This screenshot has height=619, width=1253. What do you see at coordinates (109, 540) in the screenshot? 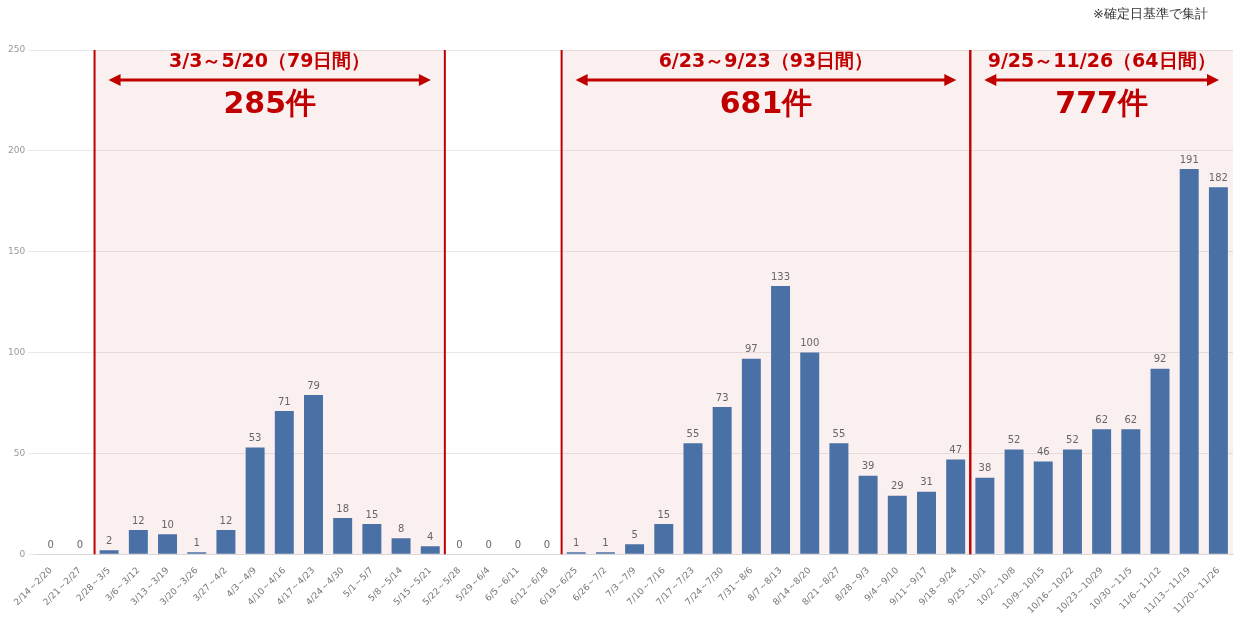
I see `data-label: 2` at bounding box center [109, 540].